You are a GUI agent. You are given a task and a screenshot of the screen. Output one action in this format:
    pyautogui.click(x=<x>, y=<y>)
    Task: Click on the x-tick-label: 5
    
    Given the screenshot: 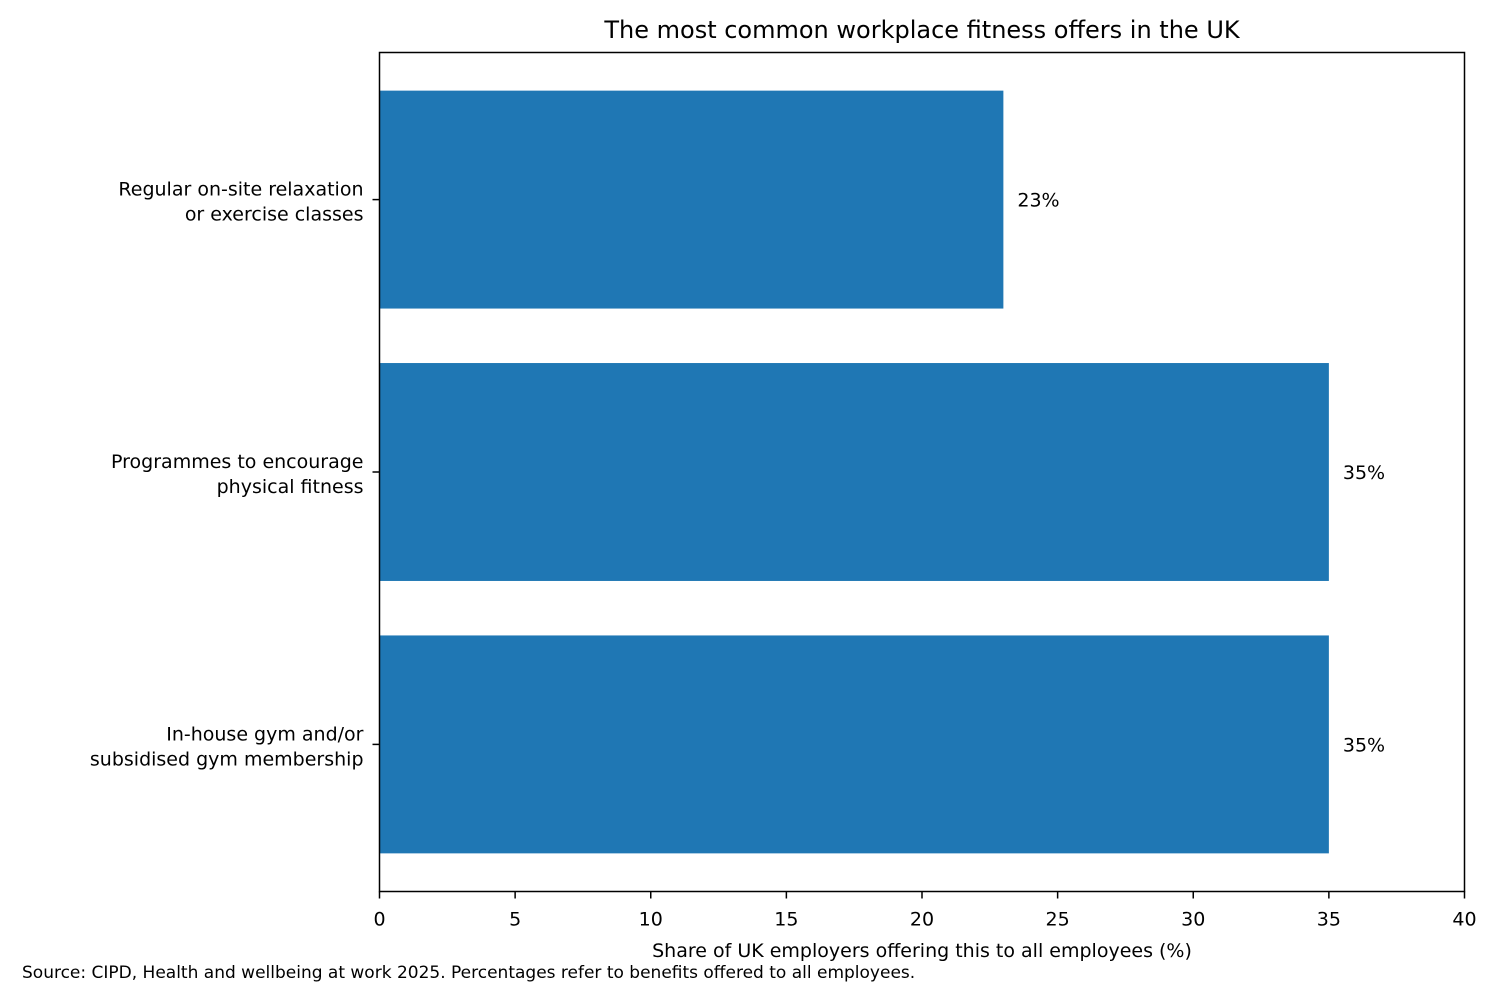 What is the action you would take?
    pyautogui.click(x=515, y=920)
    